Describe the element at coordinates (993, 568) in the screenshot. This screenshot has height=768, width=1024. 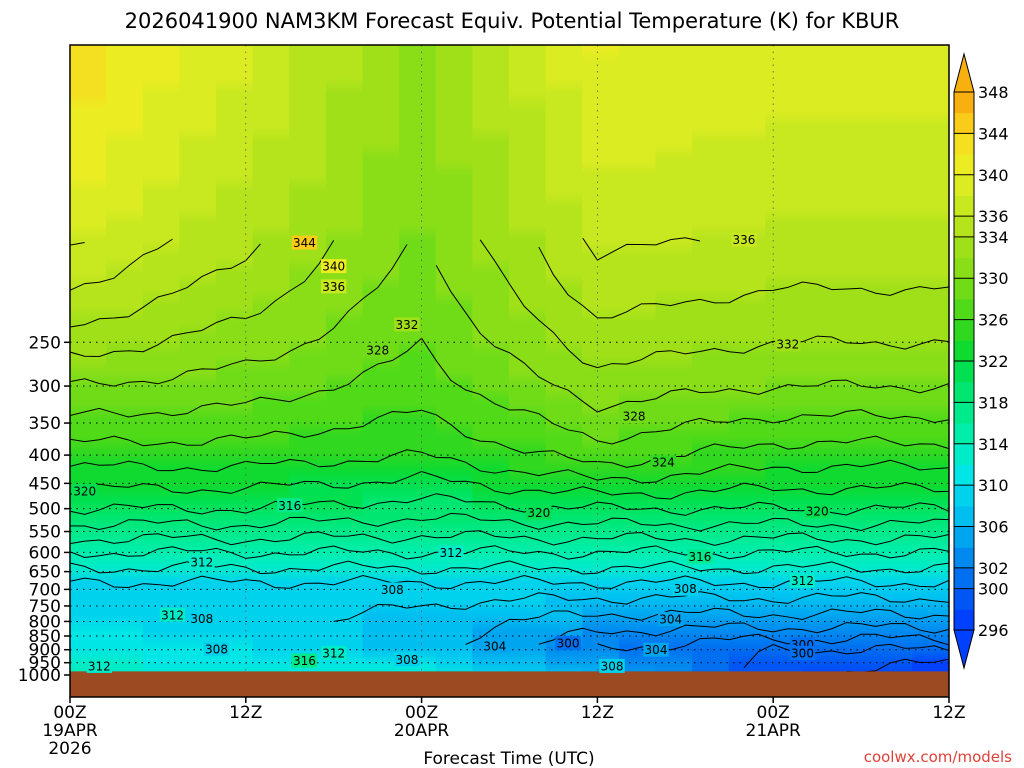
I see `colorbar-label: 302` at that location.